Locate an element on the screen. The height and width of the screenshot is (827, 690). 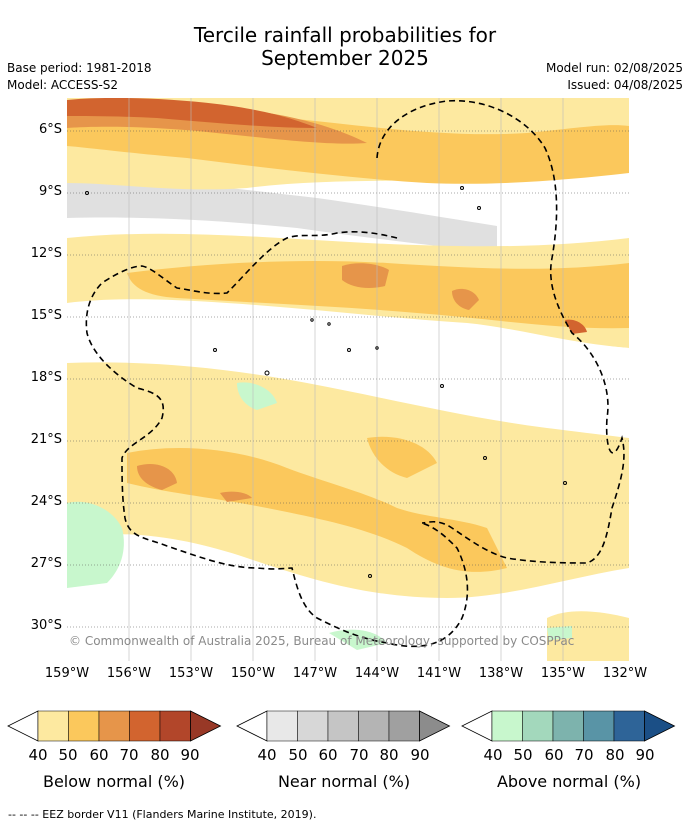
lat-label: 21°S is located at coordinates (46, 439).